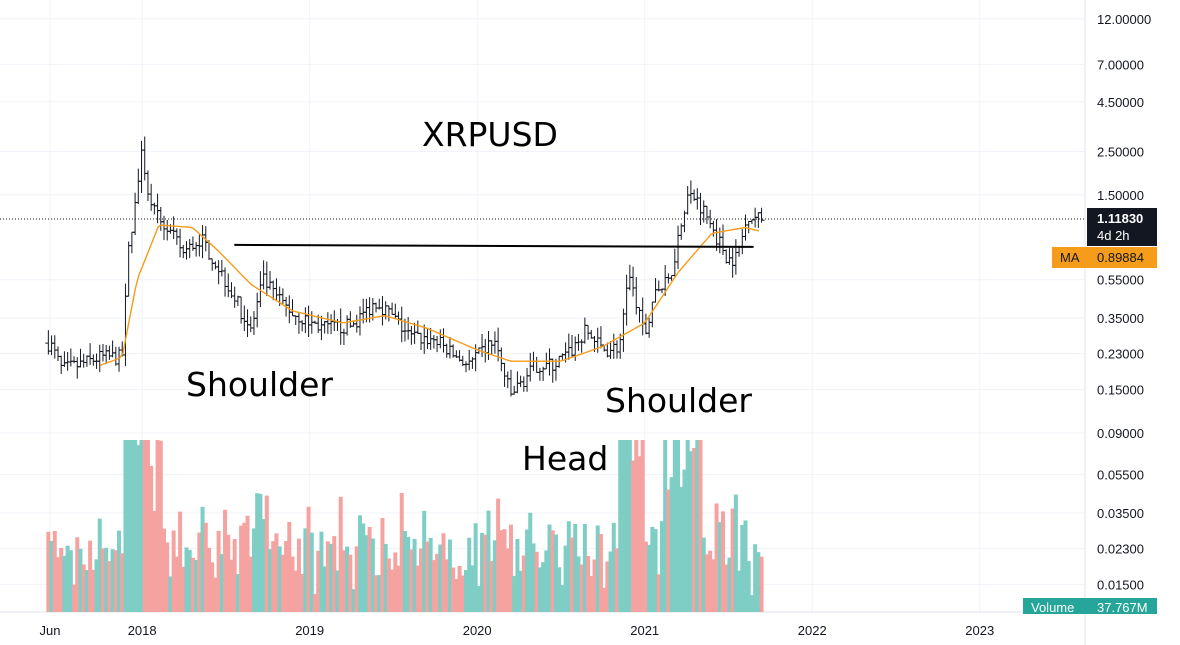 The width and height of the screenshot is (1180, 645). Describe the element at coordinates (1090, 606) in the screenshot. I see `volume-label: Volume 37.767M` at that location.